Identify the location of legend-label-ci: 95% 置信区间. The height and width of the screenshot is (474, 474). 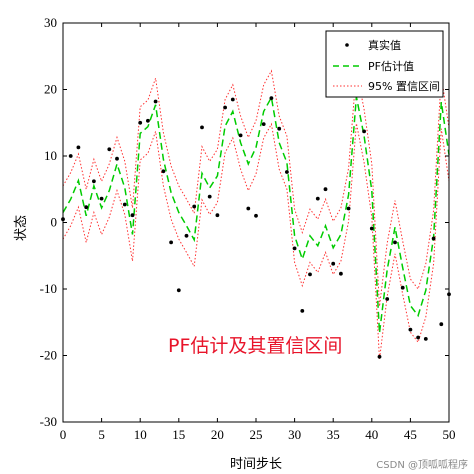
(404, 86).